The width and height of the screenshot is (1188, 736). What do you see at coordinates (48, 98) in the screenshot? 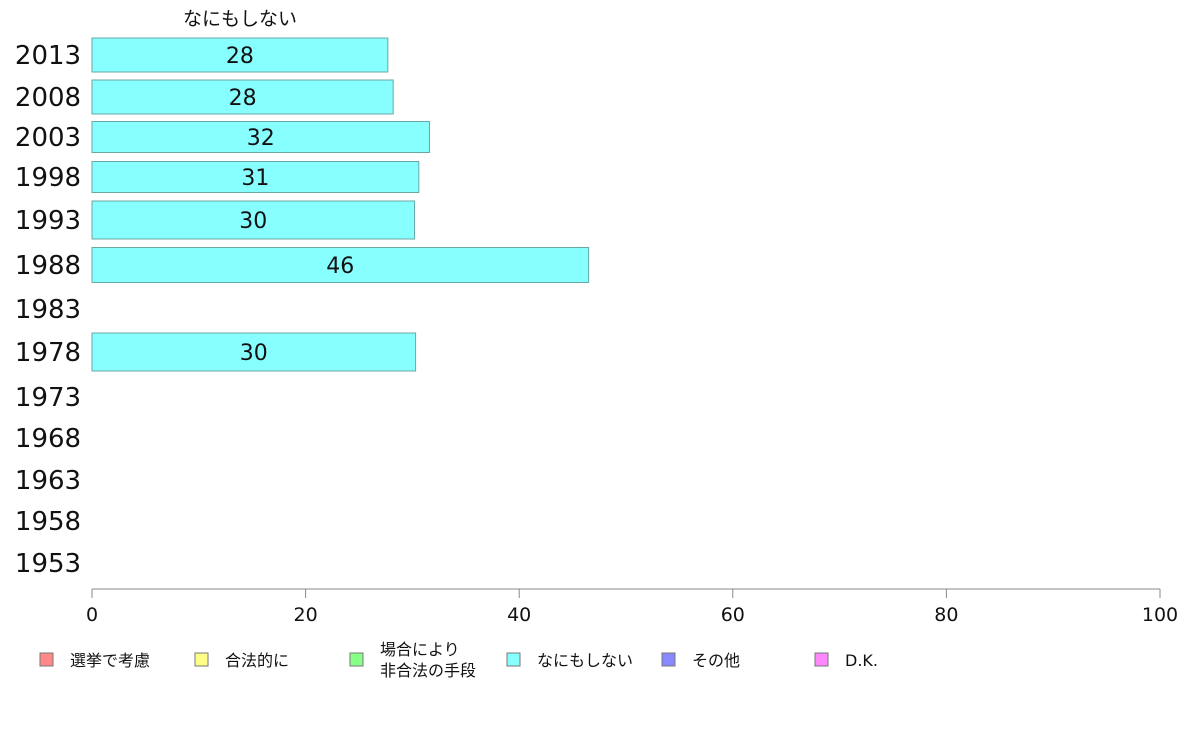
I see `category-label-2008: 2008` at bounding box center [48, 98].